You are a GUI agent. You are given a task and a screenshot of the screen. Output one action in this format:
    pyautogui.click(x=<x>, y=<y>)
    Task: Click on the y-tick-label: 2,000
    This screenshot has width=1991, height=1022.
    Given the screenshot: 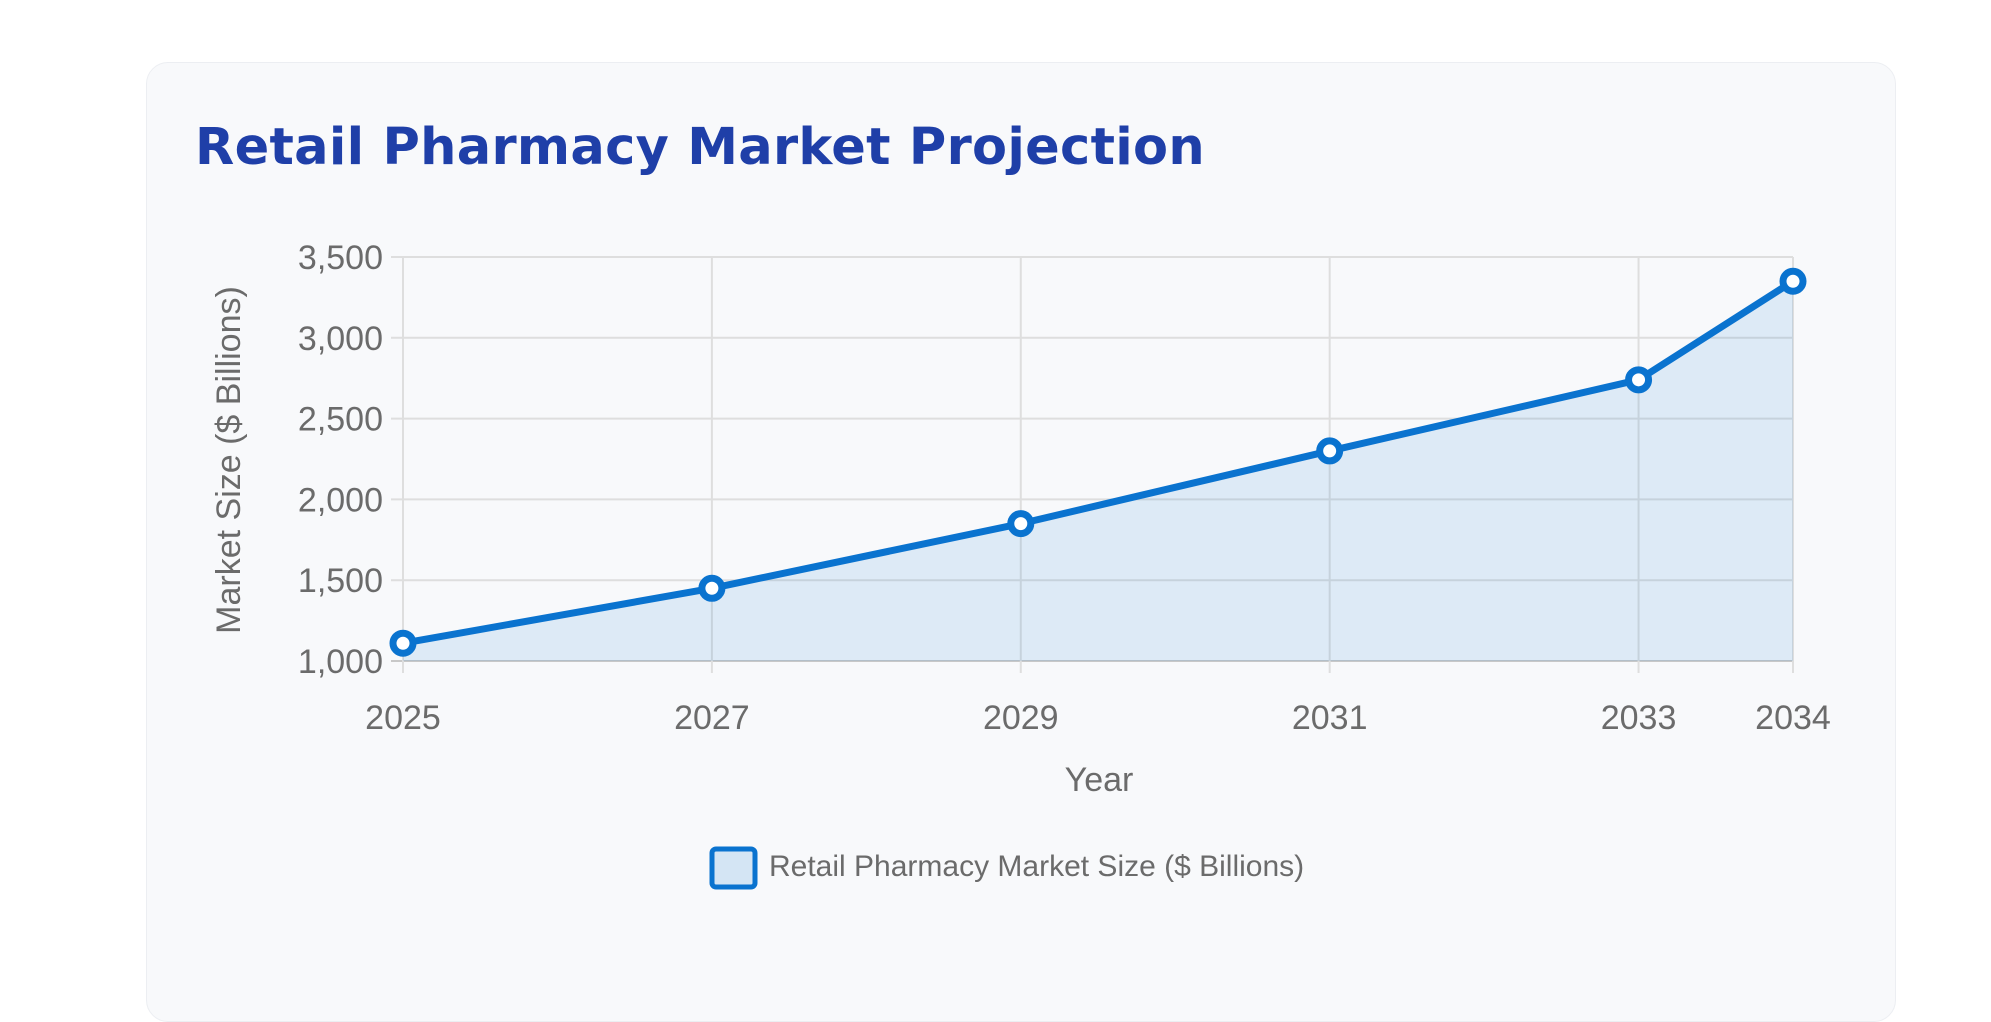 What is the action you would take?
    pyautogui.click(x=340, y=500)
    